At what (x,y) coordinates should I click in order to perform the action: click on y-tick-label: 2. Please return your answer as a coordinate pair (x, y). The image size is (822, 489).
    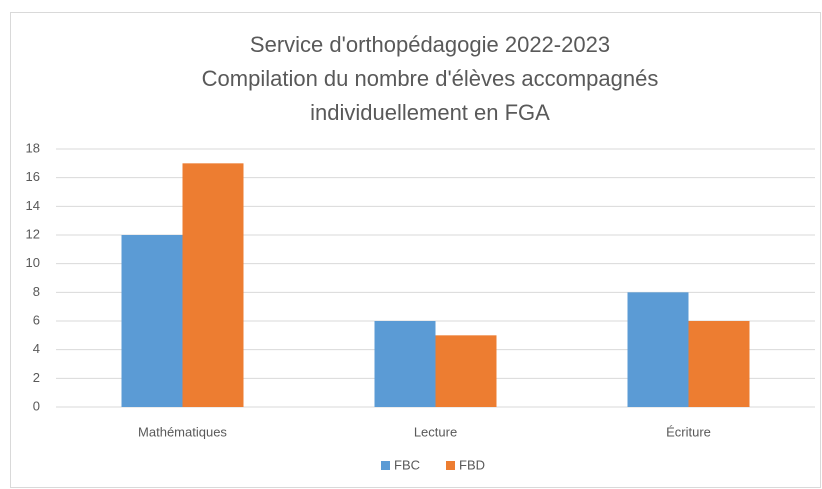
    Looking at the image, I should click on (36, 377).